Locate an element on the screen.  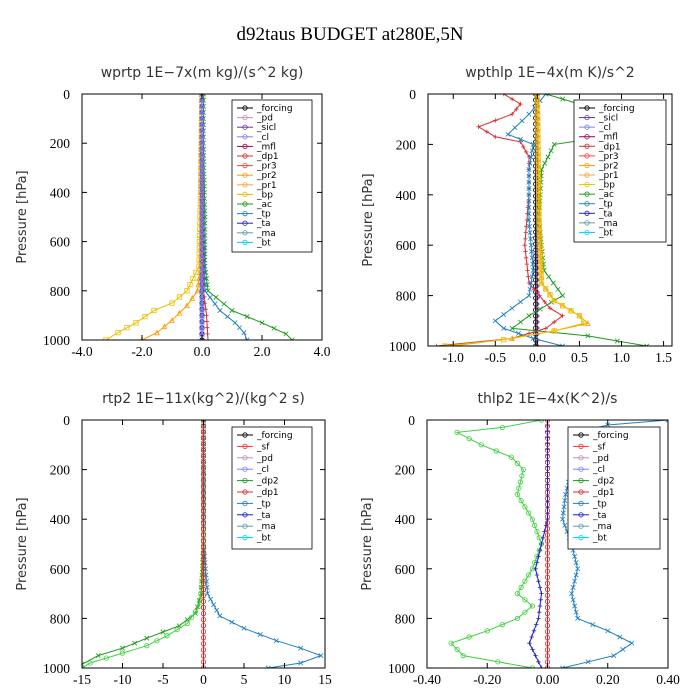
series-line-dp1 is located at coordinates (500, 220).